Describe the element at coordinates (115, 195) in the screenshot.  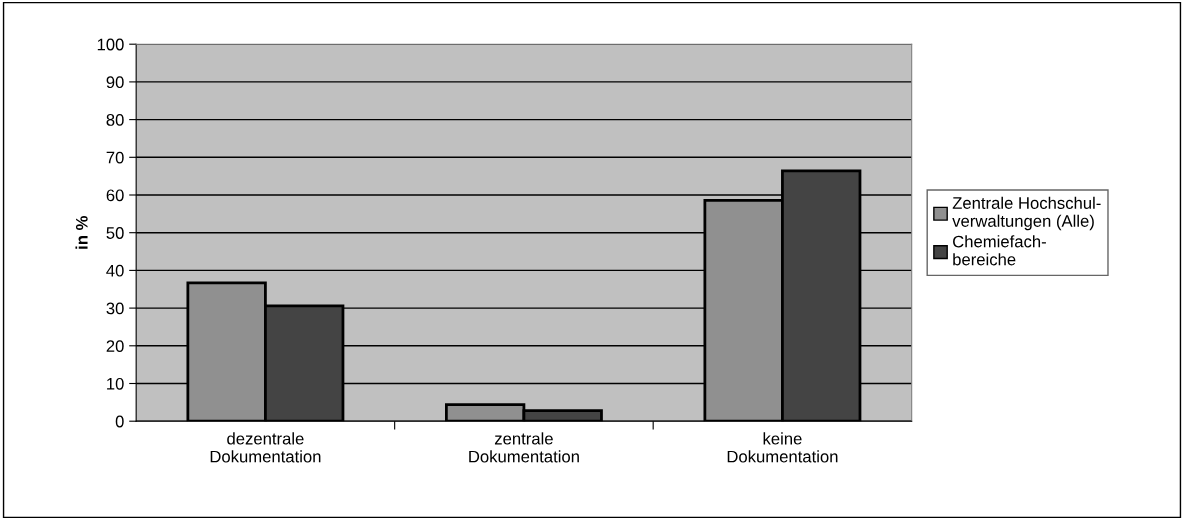
I see `y-tick-label: 60` at that location.